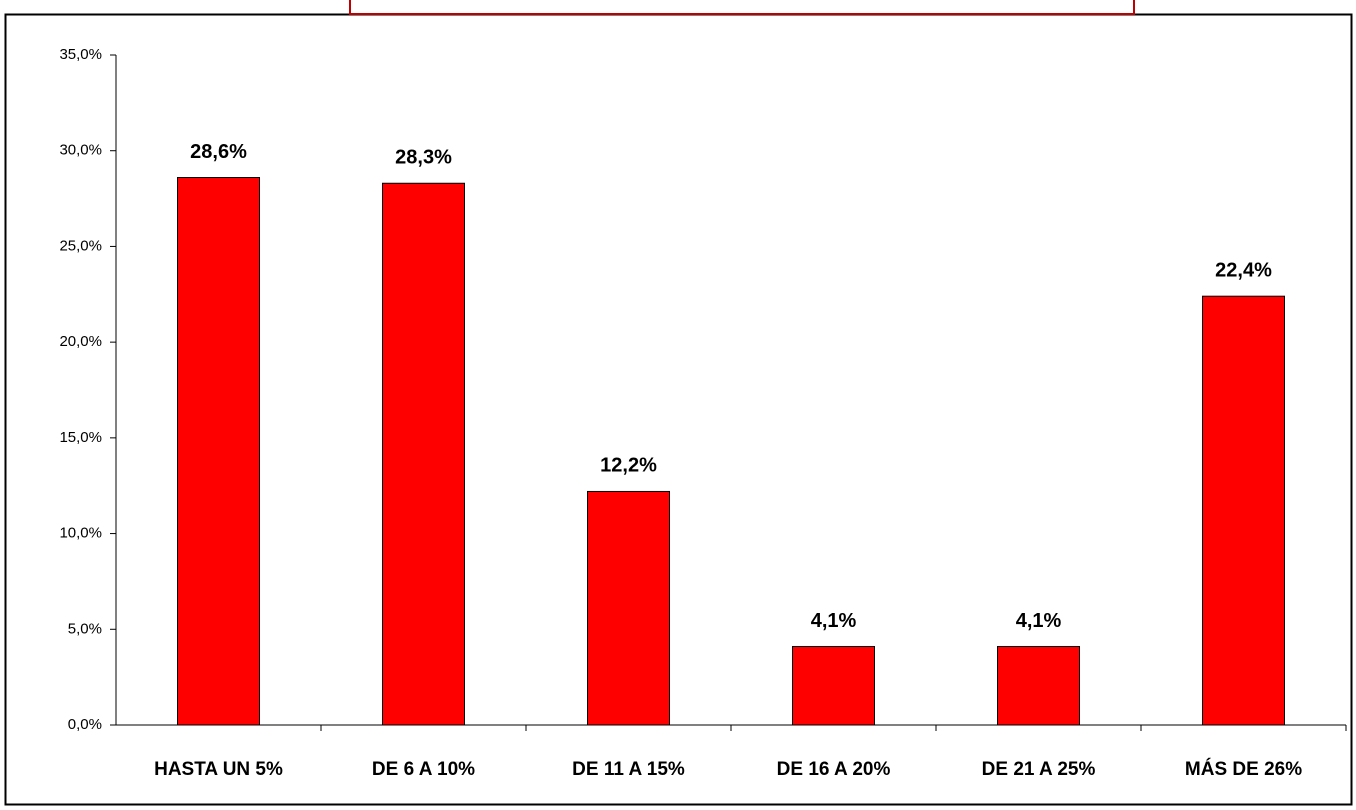 This screenshot has height=810, width=1356. I want to click on y-tick-label: 20,0%, so click(80, 341).